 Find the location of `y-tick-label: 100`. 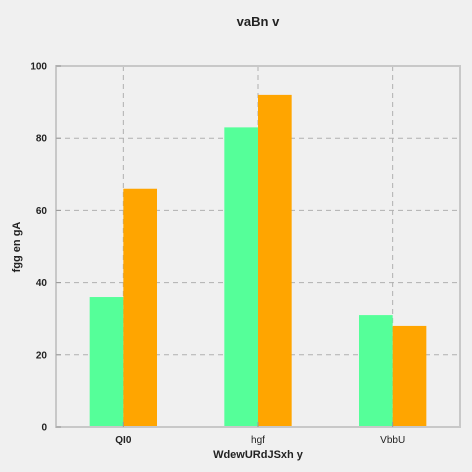

y-tick-label: 100 is located at coordinates (38, 67).